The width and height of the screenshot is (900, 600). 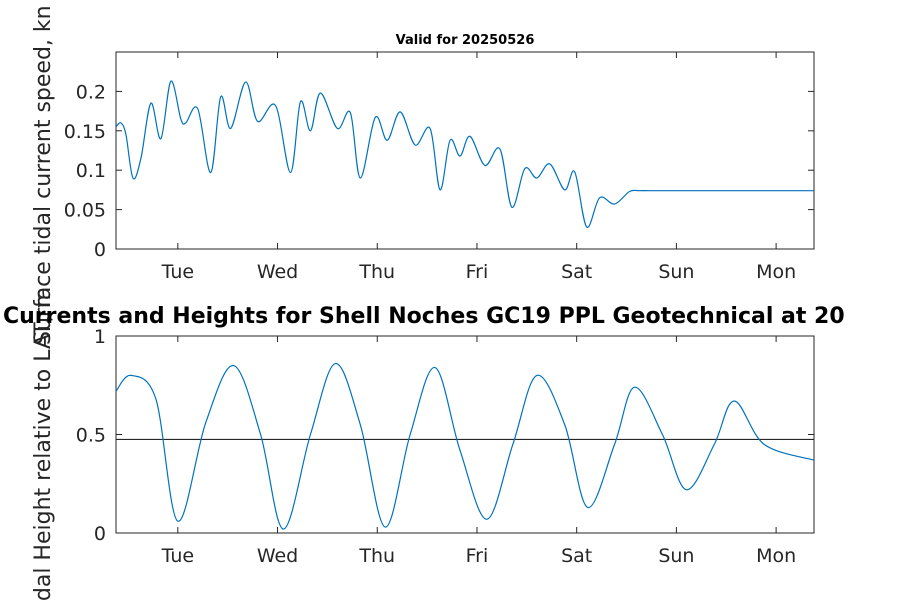 I want to click on height-y-tick-label: 0.5, so click(x=91, y=436).